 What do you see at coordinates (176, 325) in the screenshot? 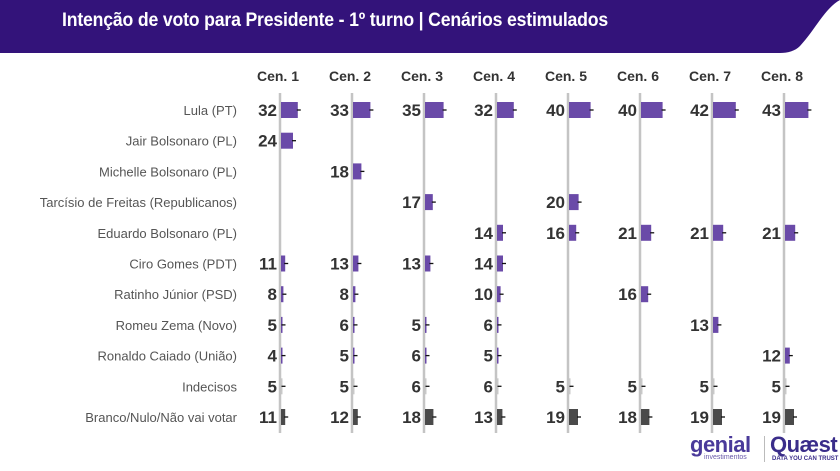
I see `candidate-label: Romeu Zema (Novo)` at bounding box center [176, 325].